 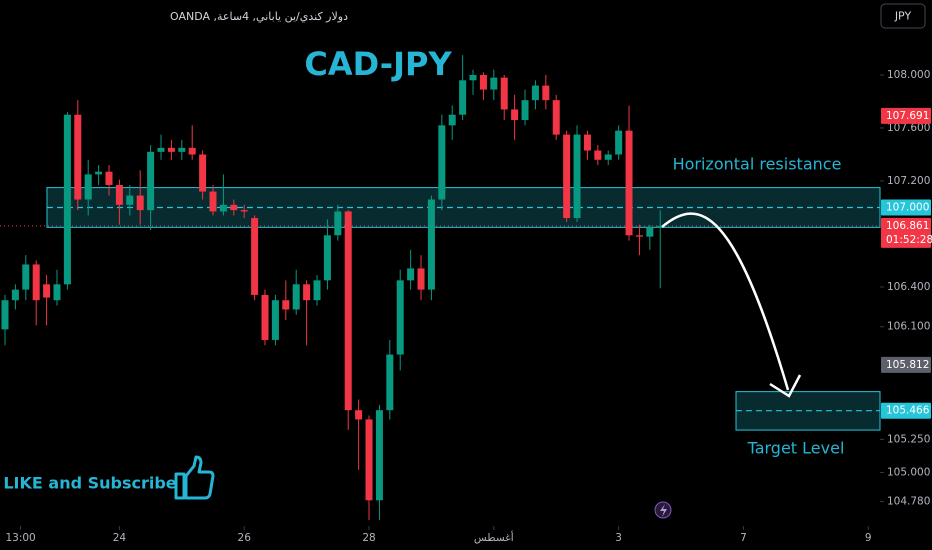 I want to click on x-tick-label: أغسطس, so click(x=494, y=537).